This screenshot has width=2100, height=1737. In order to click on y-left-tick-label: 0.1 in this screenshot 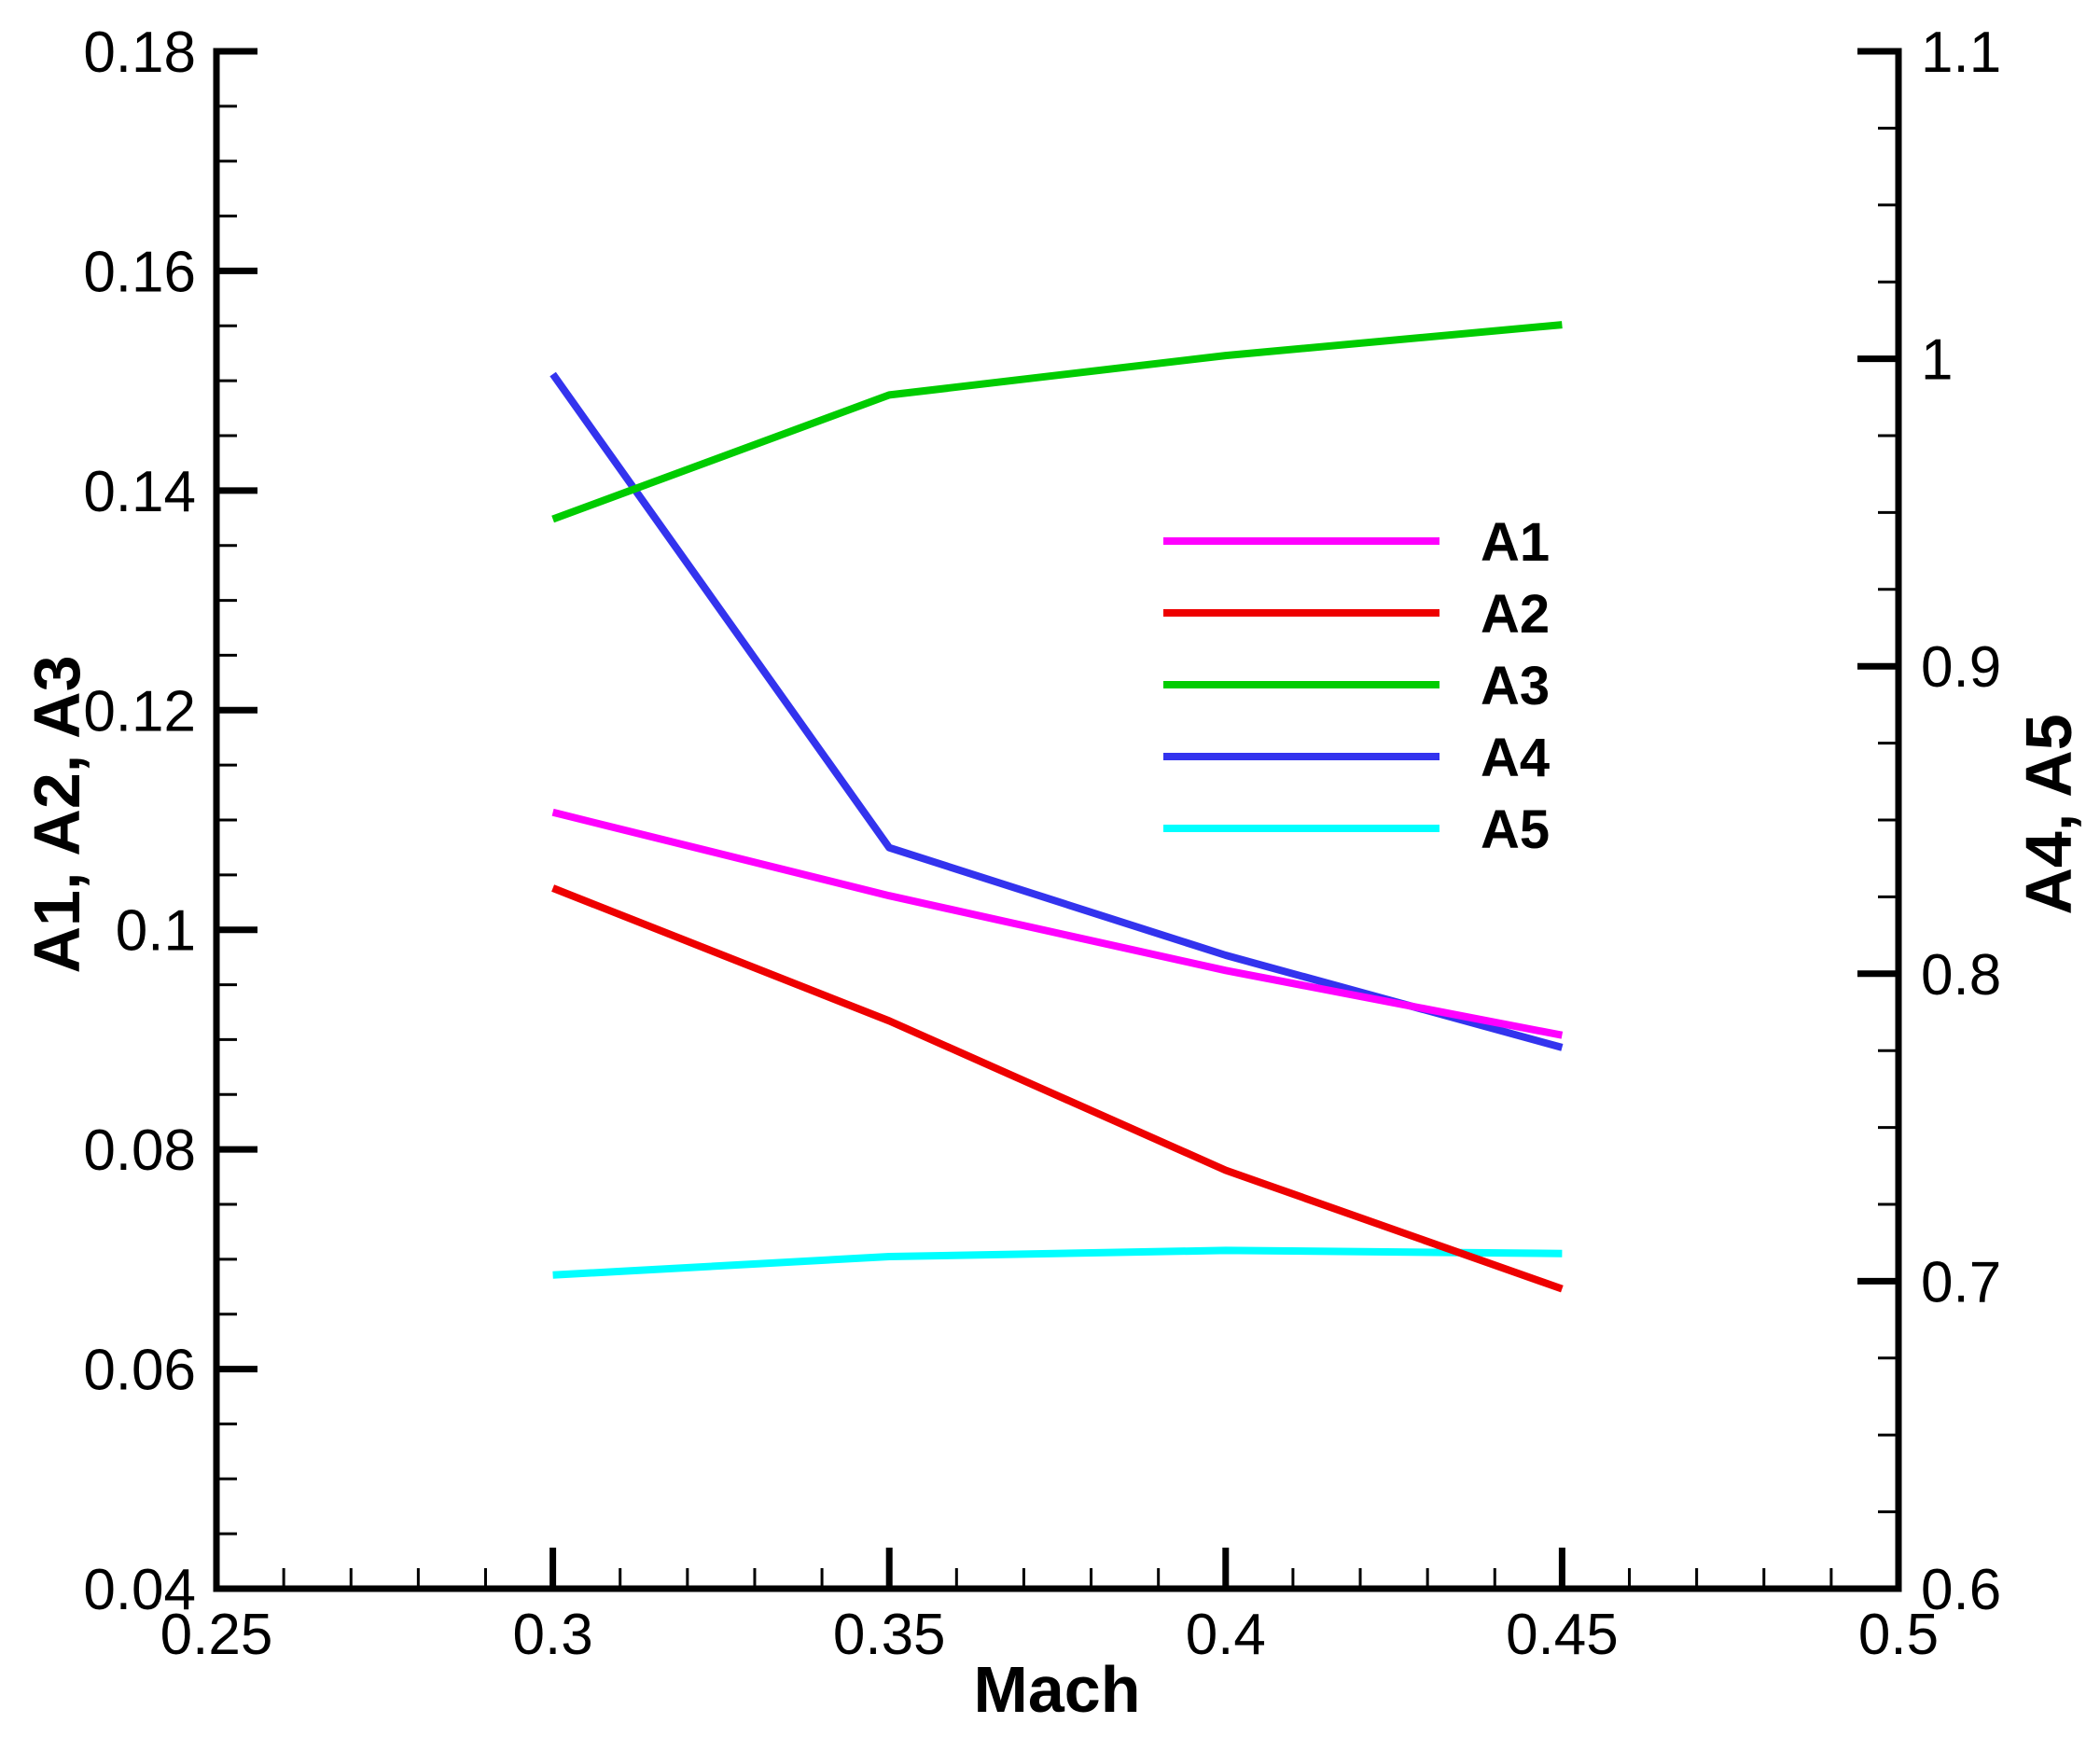, I will do `click(156, 931)`.